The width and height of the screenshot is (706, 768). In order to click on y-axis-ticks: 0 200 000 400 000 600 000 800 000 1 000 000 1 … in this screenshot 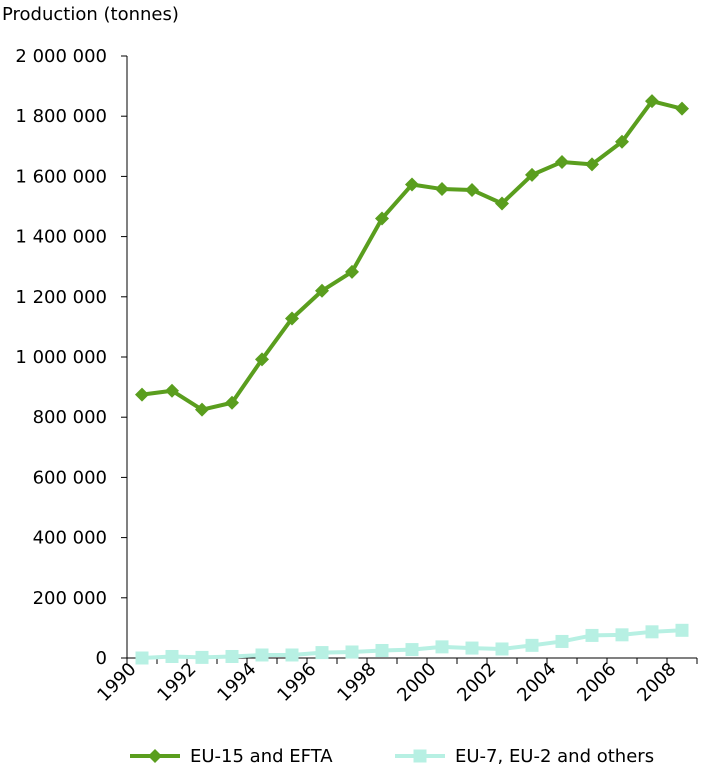, I will do `click(71, 357)`.